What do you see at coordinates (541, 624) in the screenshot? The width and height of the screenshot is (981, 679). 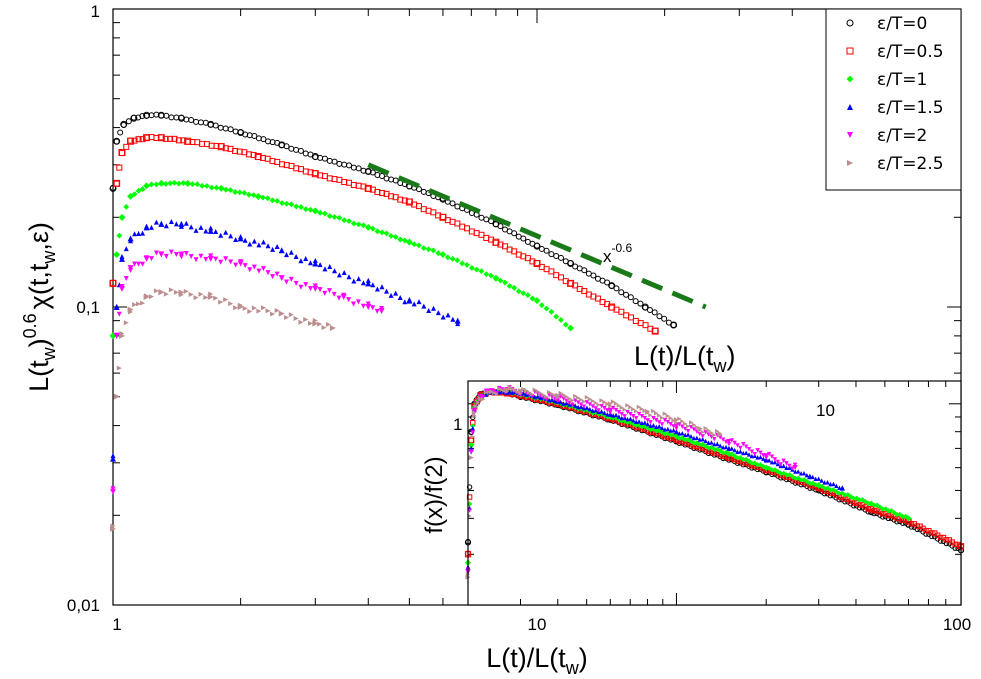 I see `main-x-tick-labels: 1 10 100` at bounding box center [541, 624].